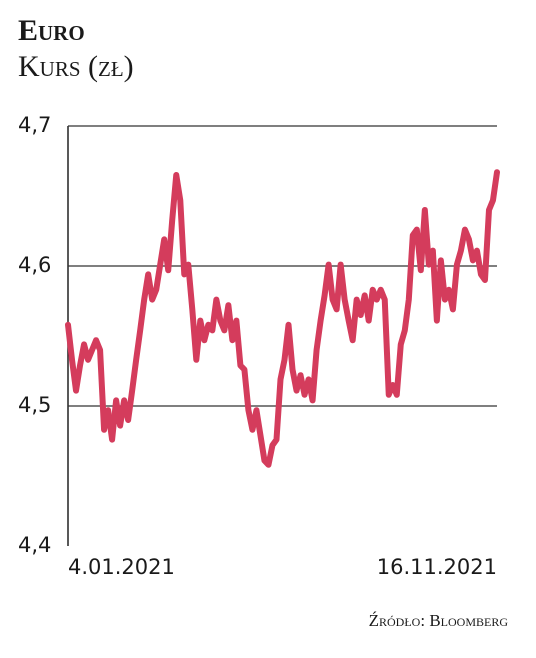 The image size is (536, 658). What do you see at coordinates (121, 567) in the screenshot?
I see `x-tick-label: 4.01.2021` at bounding box center [121, 567].